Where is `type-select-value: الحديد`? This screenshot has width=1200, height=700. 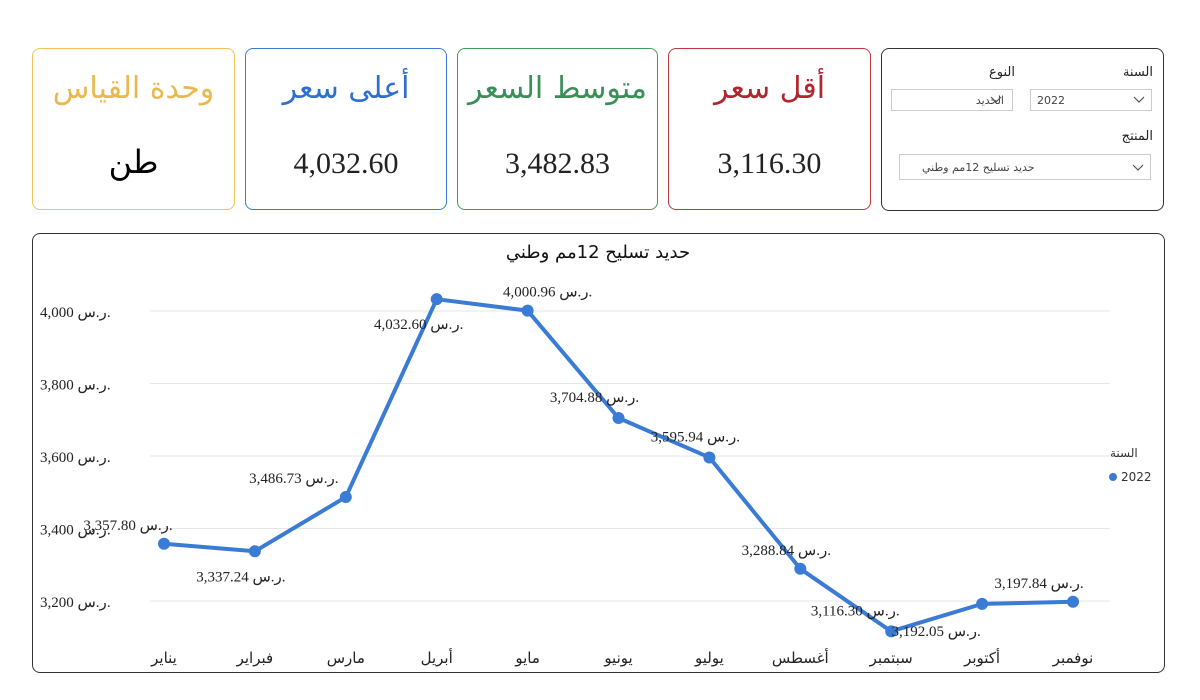
type-select-value: الحديد is located at coordinates (989, 100).